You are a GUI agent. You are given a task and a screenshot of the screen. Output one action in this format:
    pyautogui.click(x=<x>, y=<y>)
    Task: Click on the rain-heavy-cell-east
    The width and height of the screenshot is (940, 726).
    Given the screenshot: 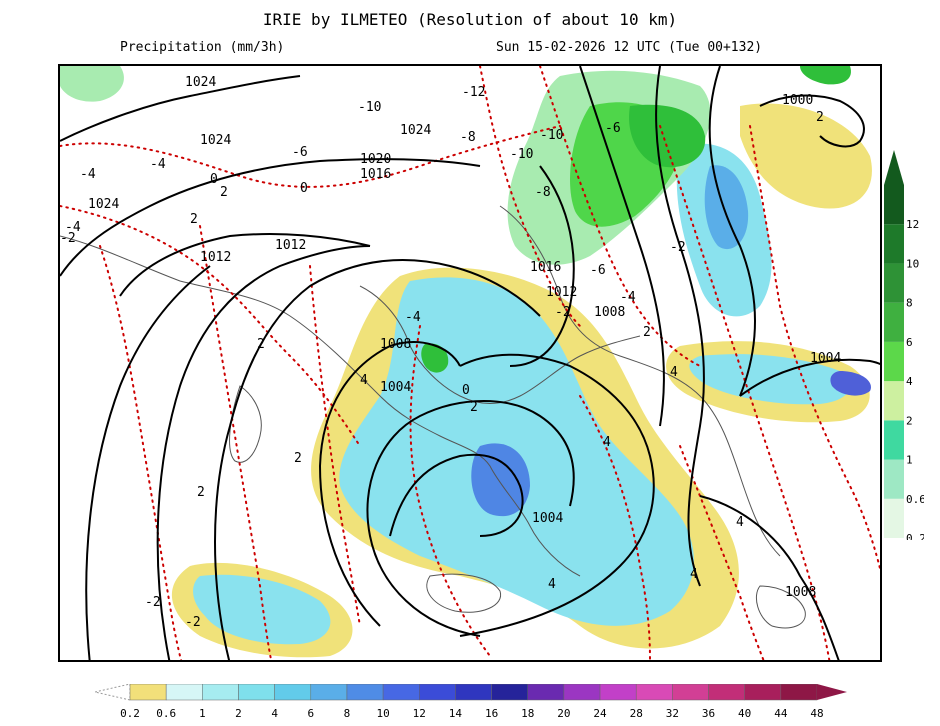 What is the action you would take?
    pyautogui.click(x=850, y=383)
    